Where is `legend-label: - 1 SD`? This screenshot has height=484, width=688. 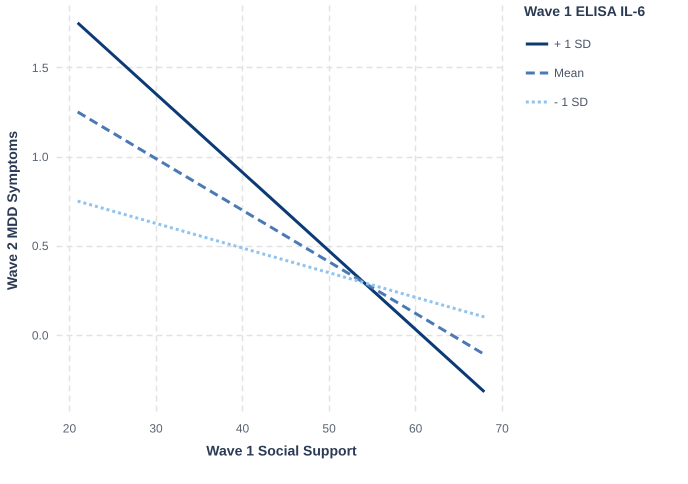
legend-label: - 1 SD is located at coordinates (571, 102).